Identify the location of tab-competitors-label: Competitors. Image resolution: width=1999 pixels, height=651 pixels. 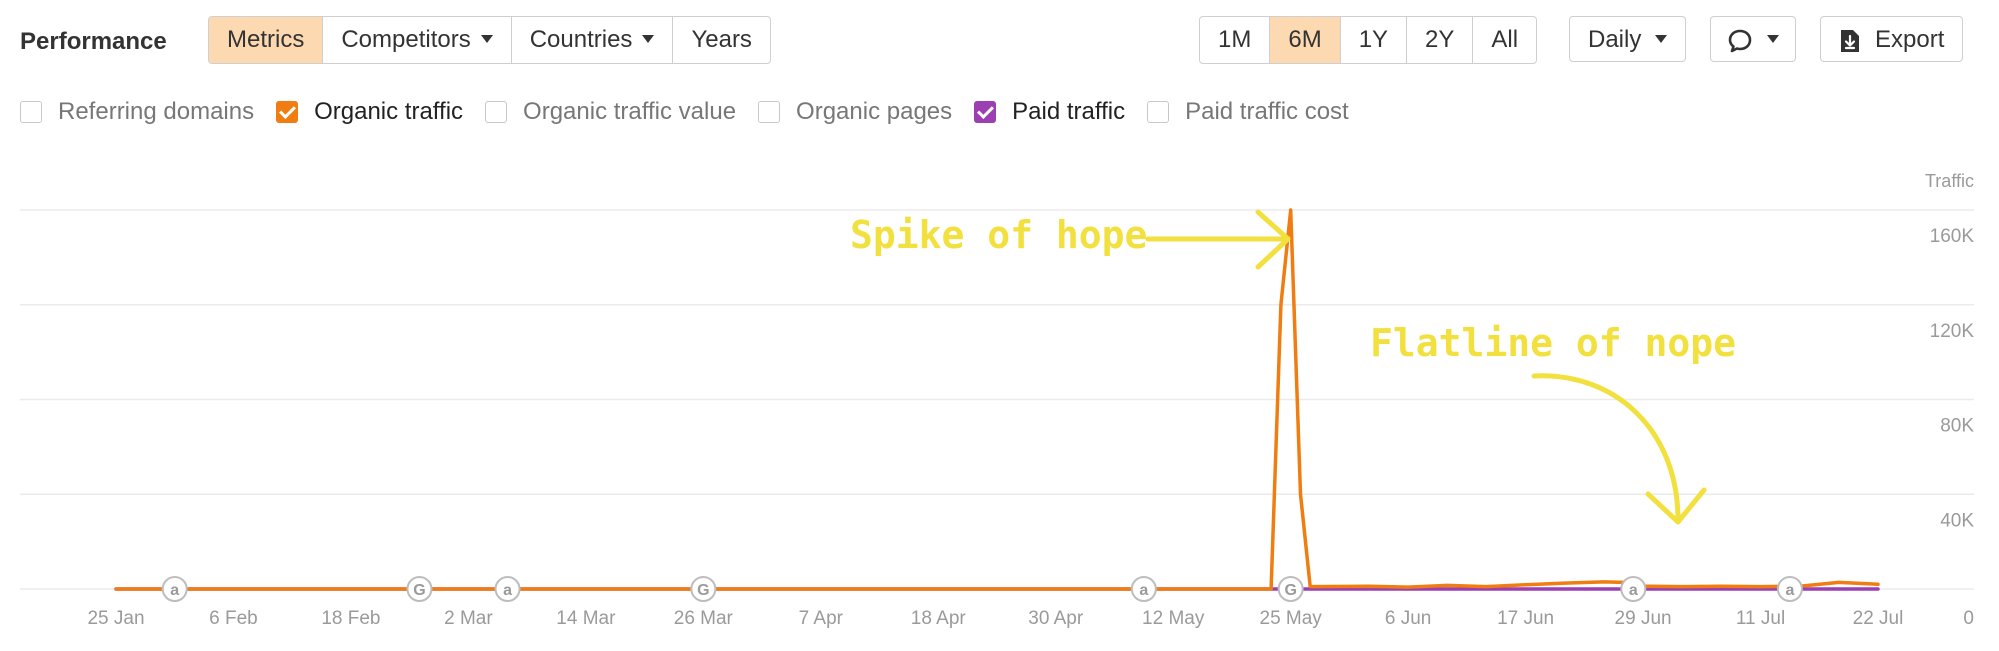
(406, 39).